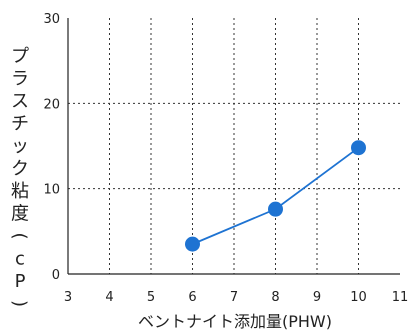 The image size is (408, 336). What do you see at coordinates (358, 297) in the screenshot?
I see `x-tick-label: 10` at bounding box center [358, 297].